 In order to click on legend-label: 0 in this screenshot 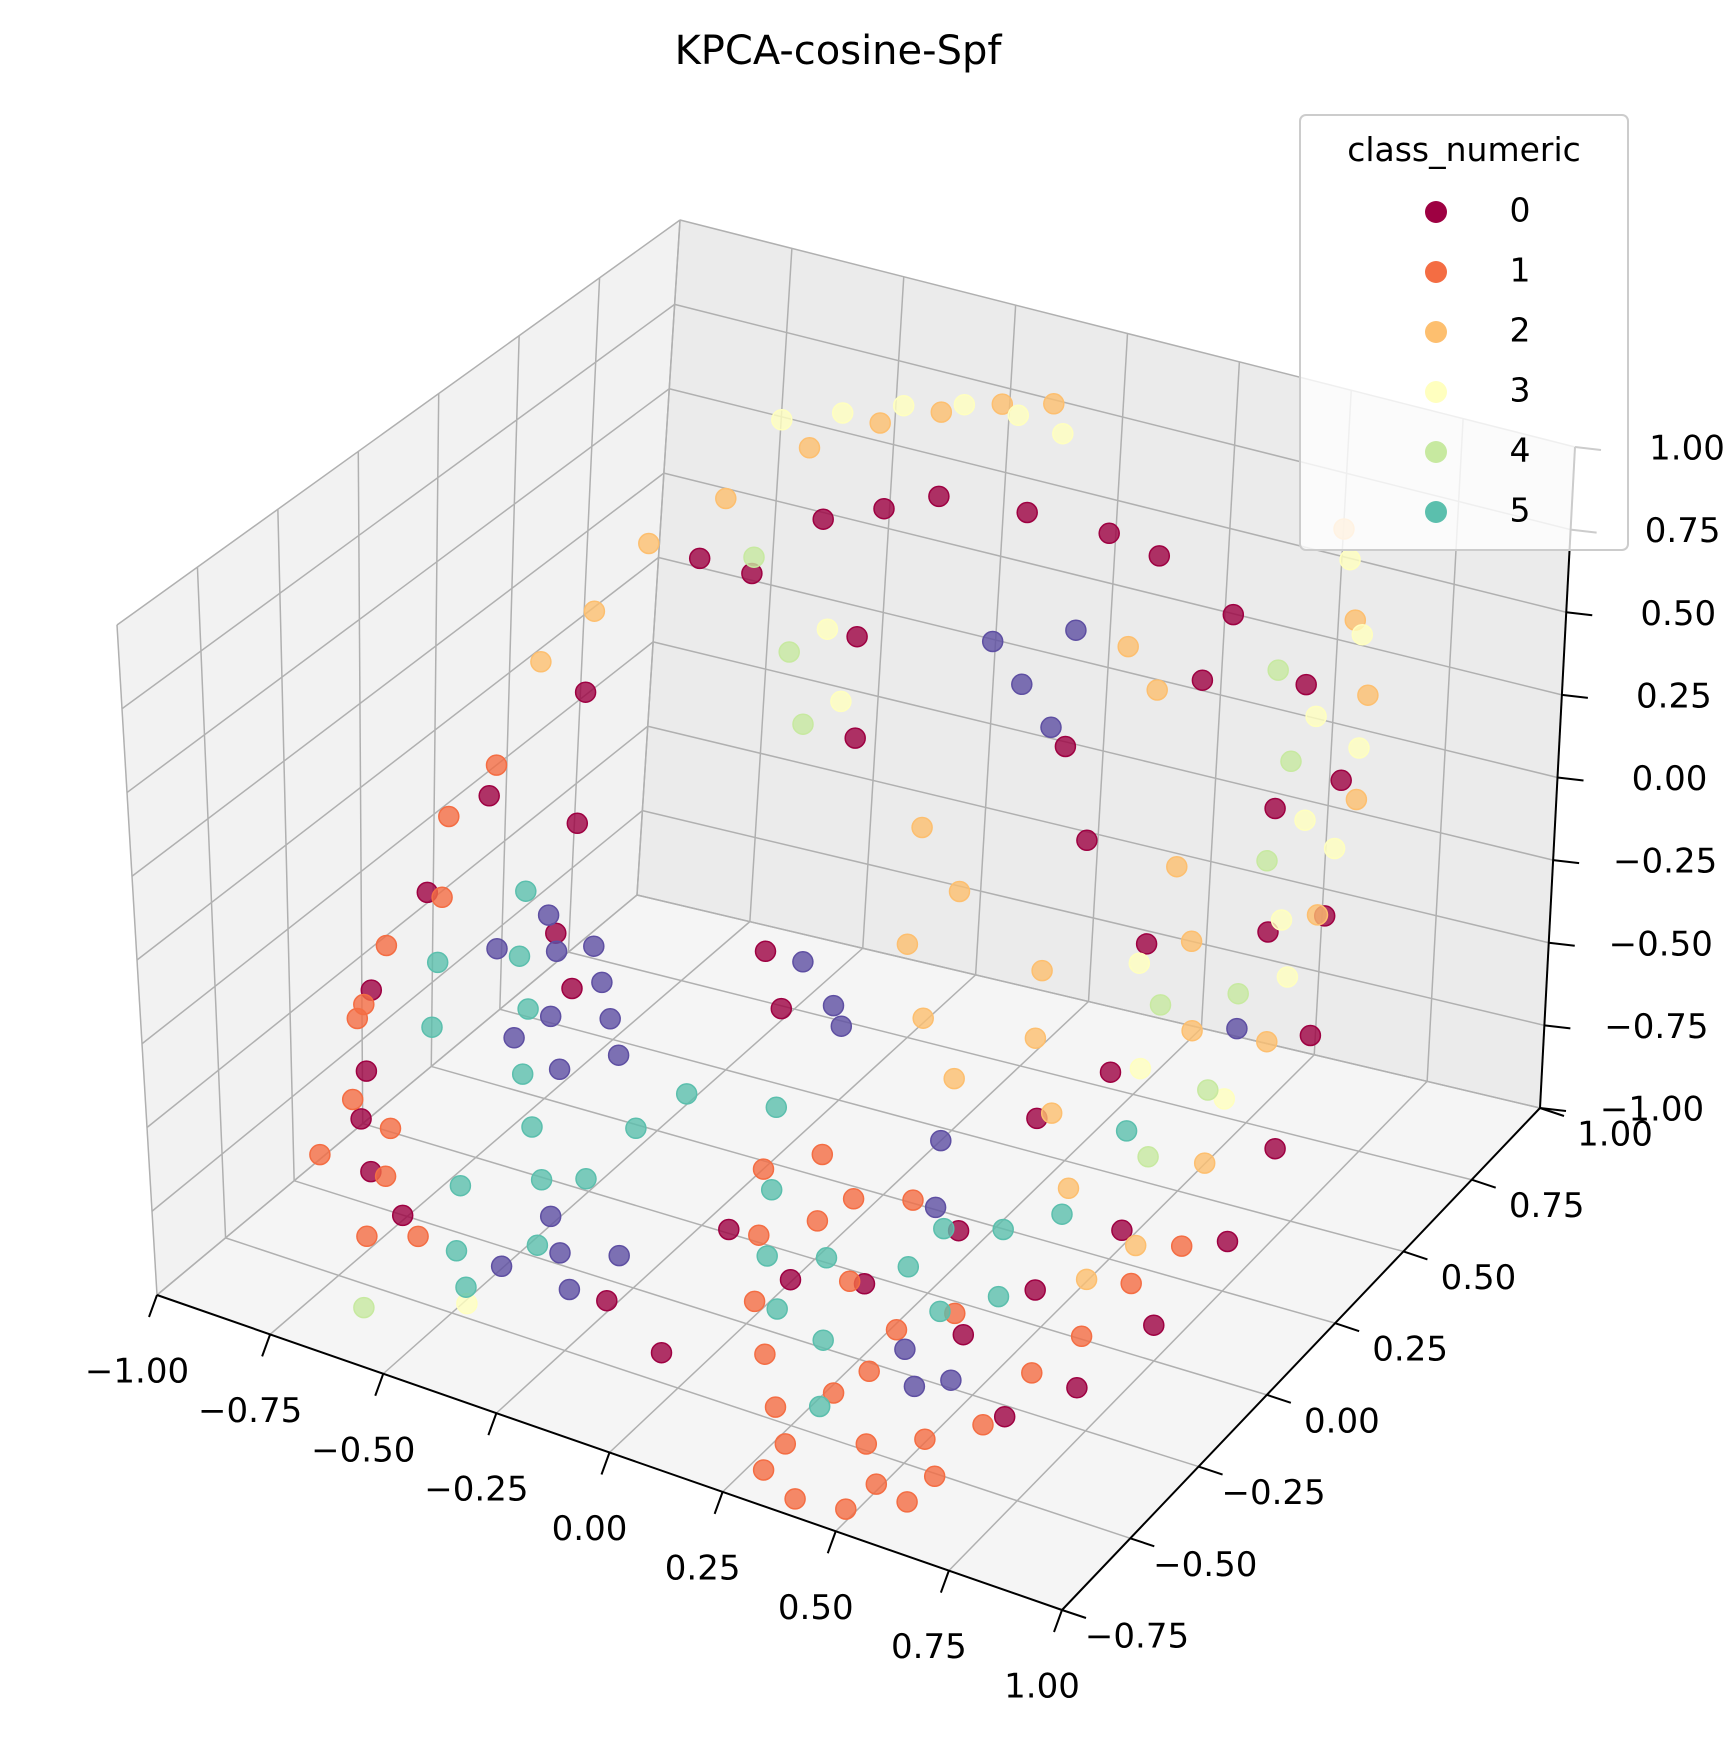, I will do `click(1520, 210)`.